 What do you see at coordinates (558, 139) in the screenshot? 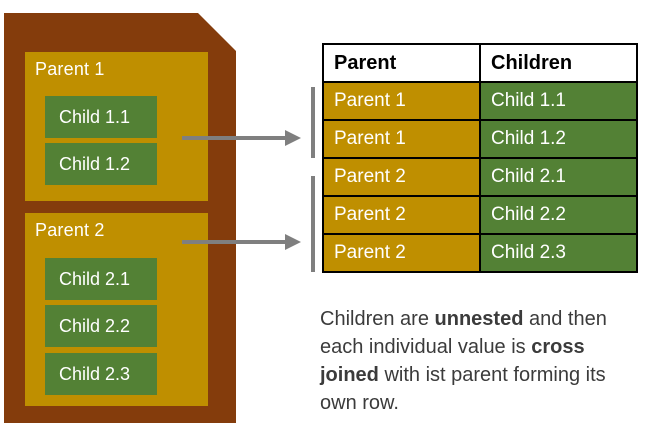
I see `child-cell: Child 1.2` at bounding box center [558, 139].